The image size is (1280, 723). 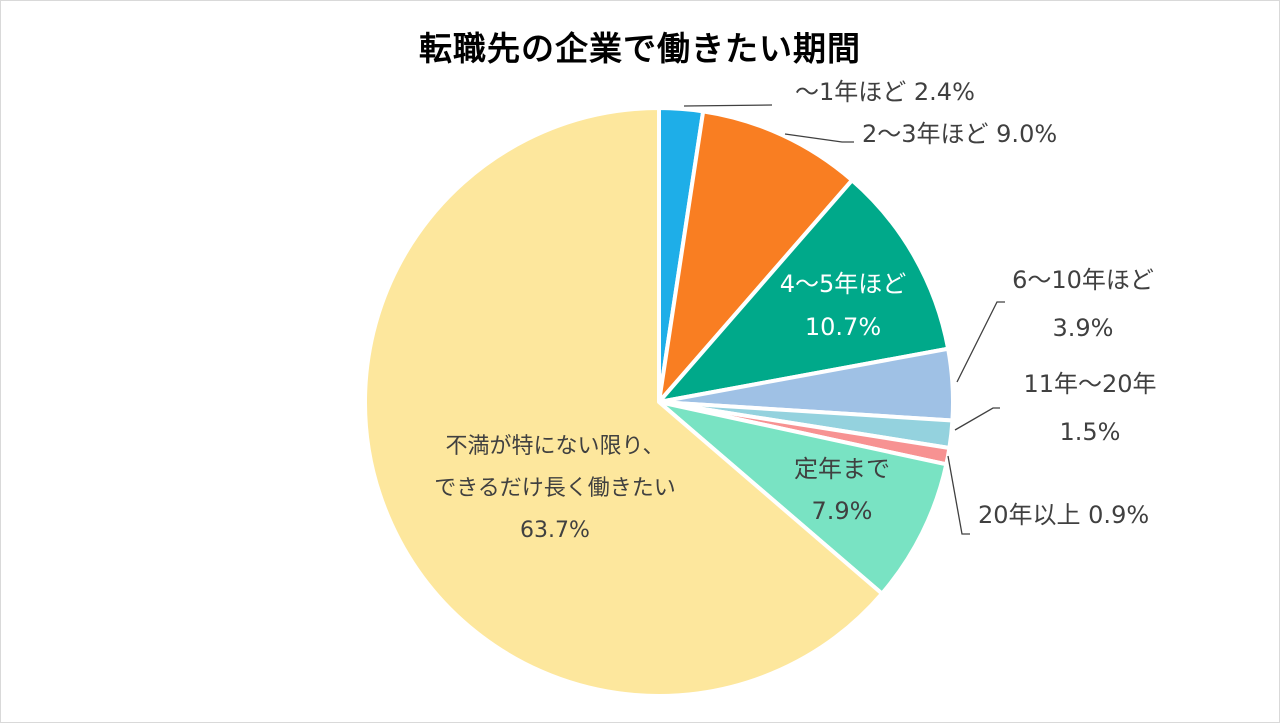 What do you see at coordinates (555, 530) in the screenshot?
I see `slice-label-line: 63.7%` at bounding box center [555, 530].